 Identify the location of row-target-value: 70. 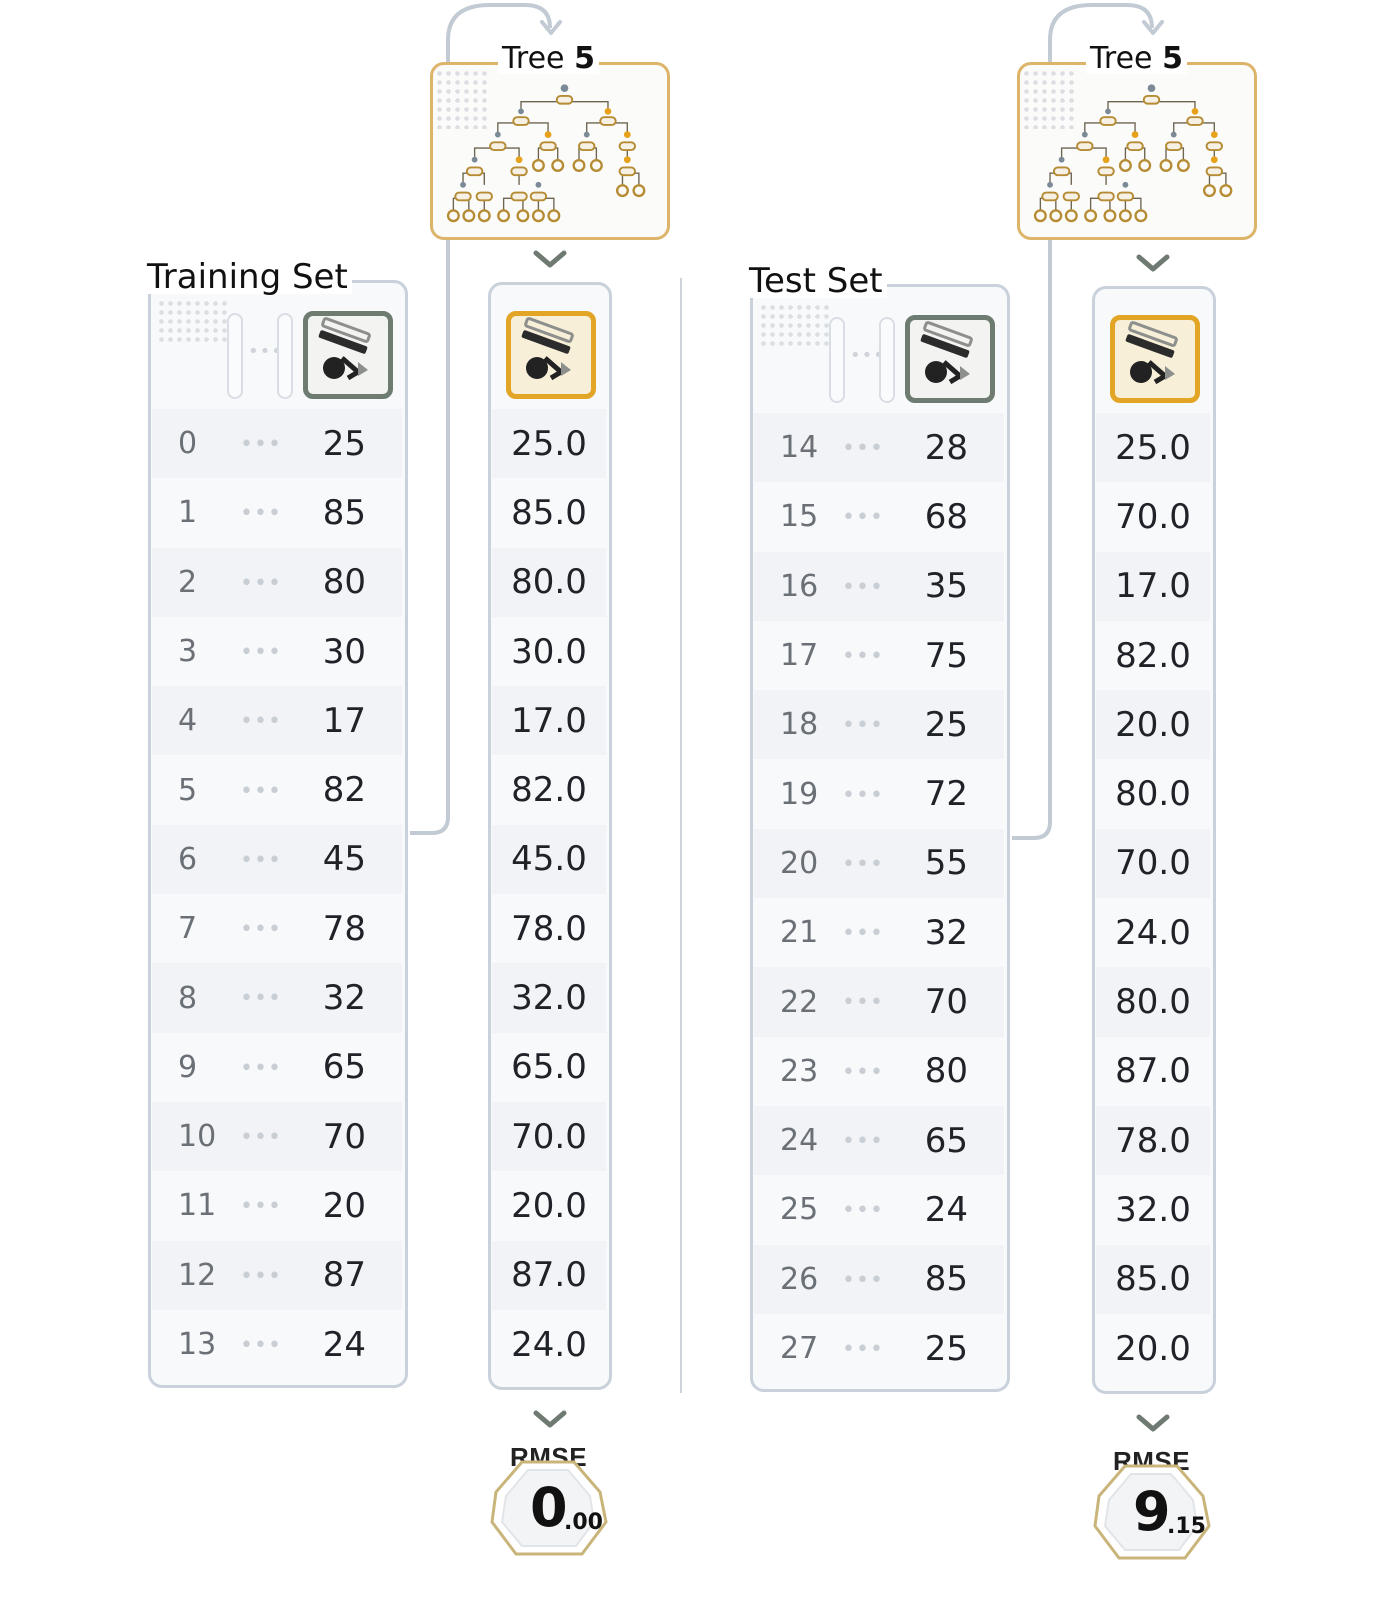
(946, 1002).